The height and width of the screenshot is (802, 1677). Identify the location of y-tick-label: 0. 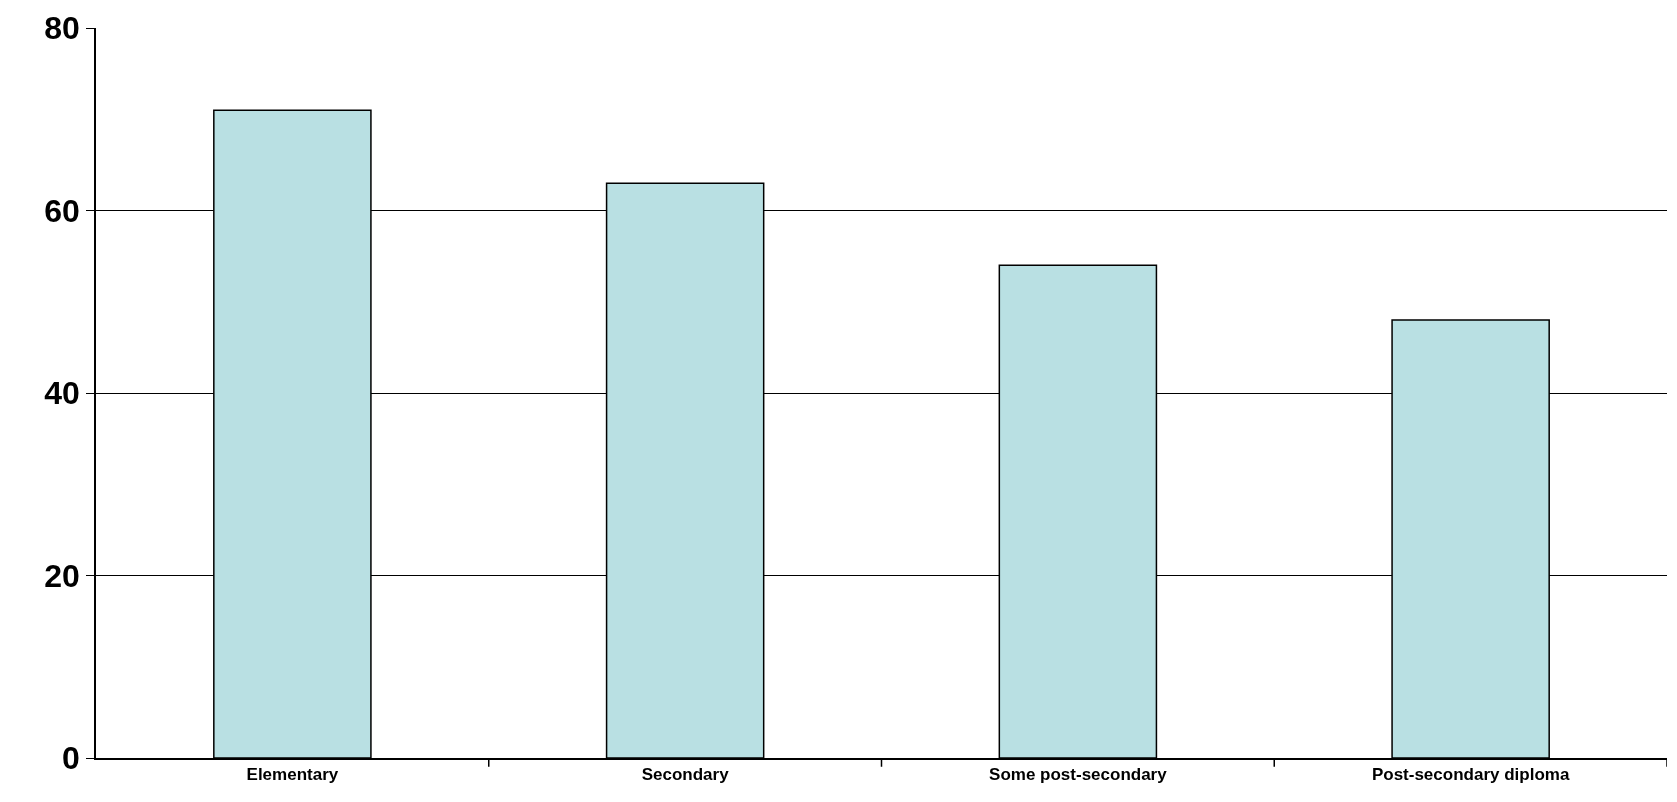
(71, 758).